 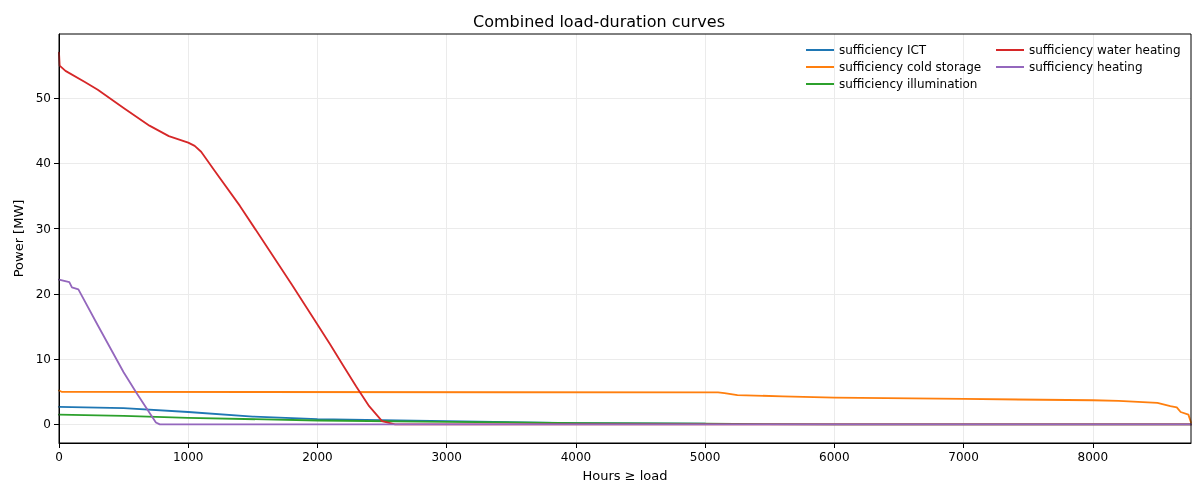 I want to click on y-tick-label: 30, so click(x=43, y=228).